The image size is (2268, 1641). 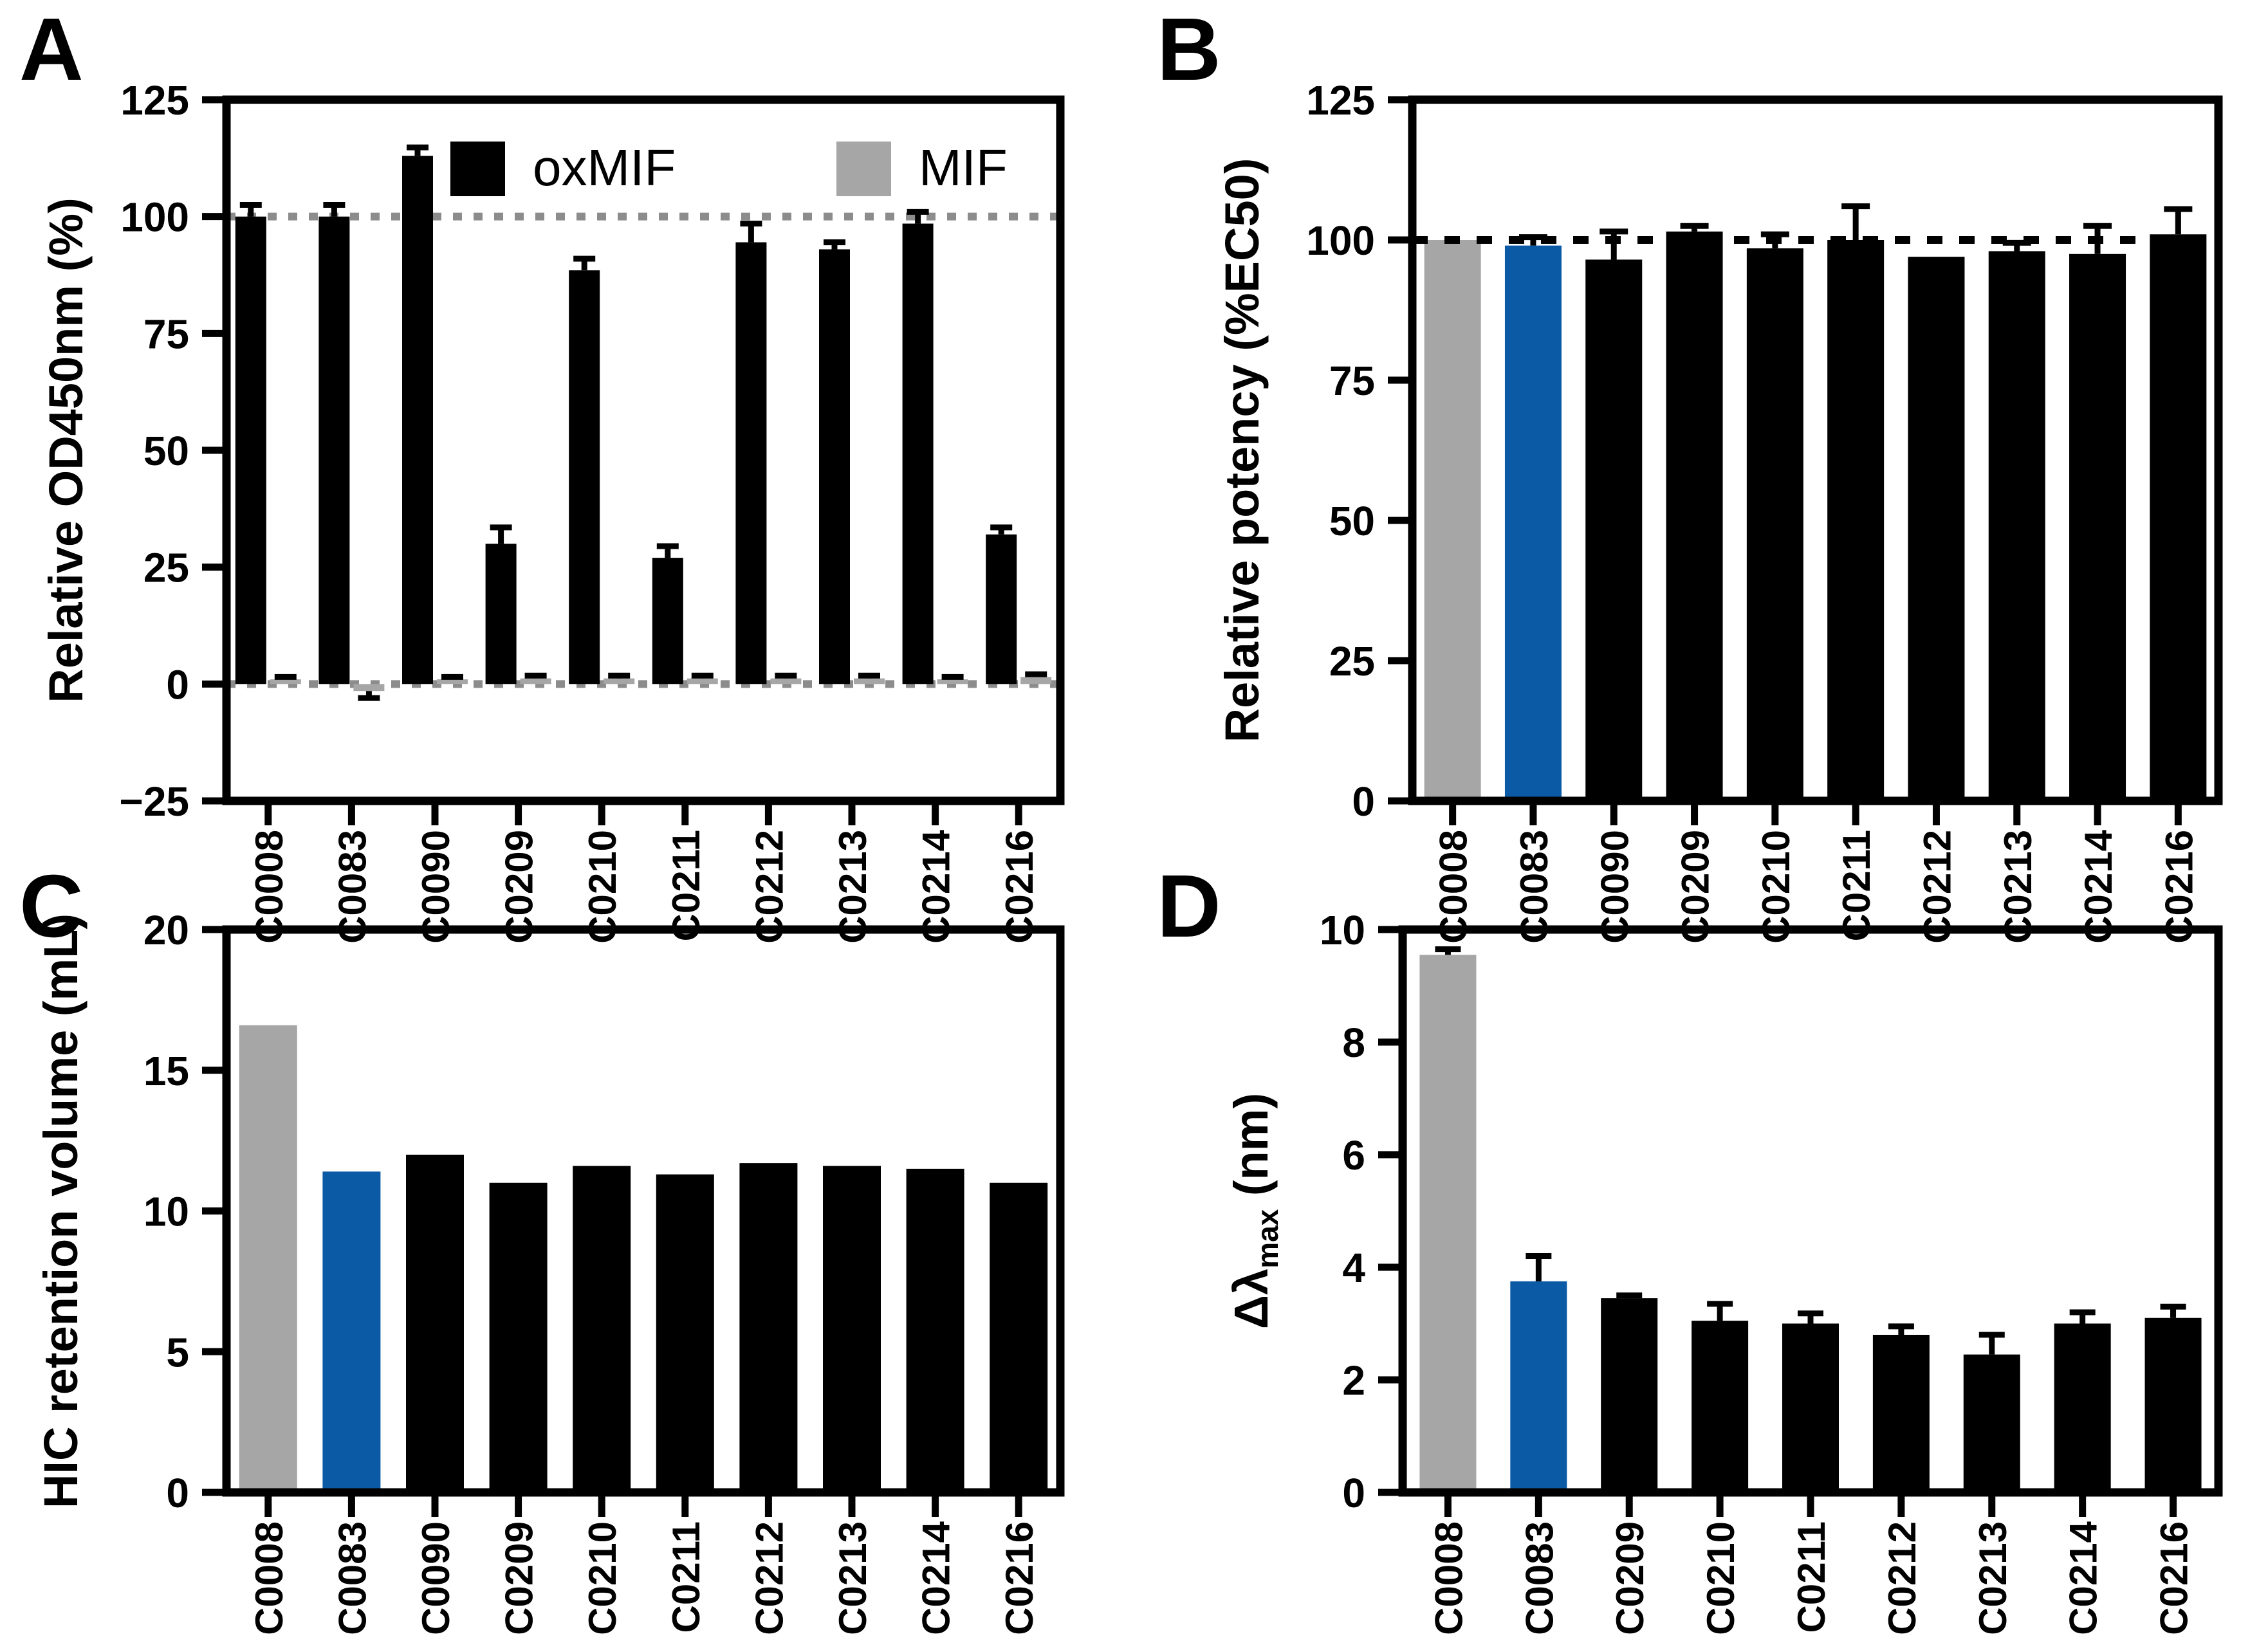 What do you see at coordinates (863, 169) in the screenshot?
I see `legend-swatch-mif` at bounding box center [863, 169].